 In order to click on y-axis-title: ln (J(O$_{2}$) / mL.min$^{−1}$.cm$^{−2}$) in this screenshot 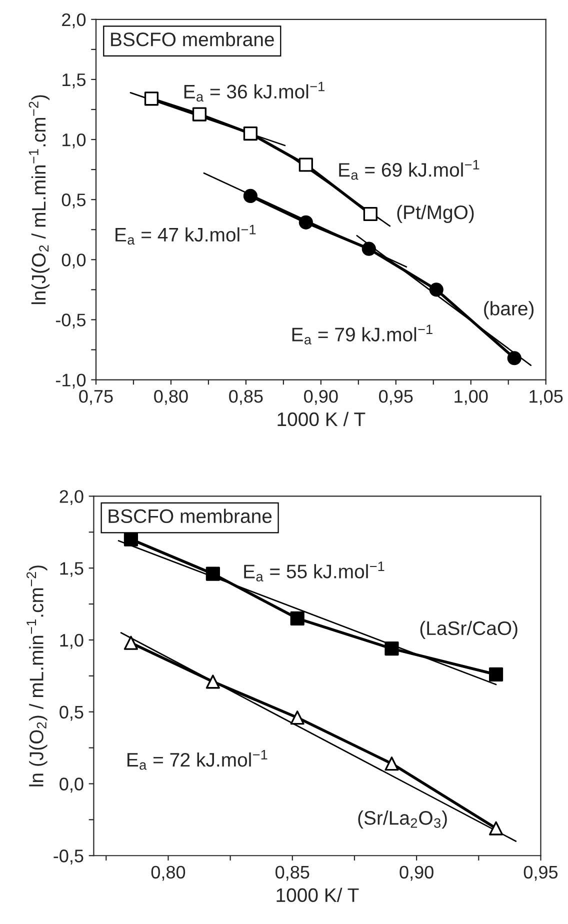, I will do `click(37, 676)`.